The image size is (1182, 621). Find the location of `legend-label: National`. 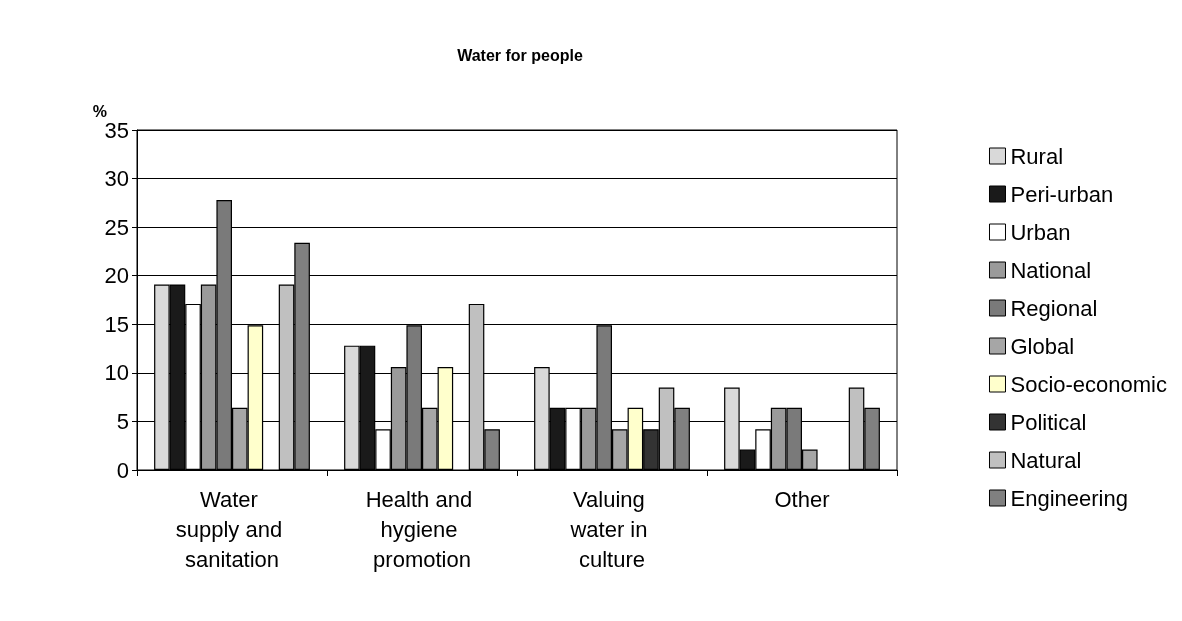

legend-label: National is located at coordinates (1051, 270).